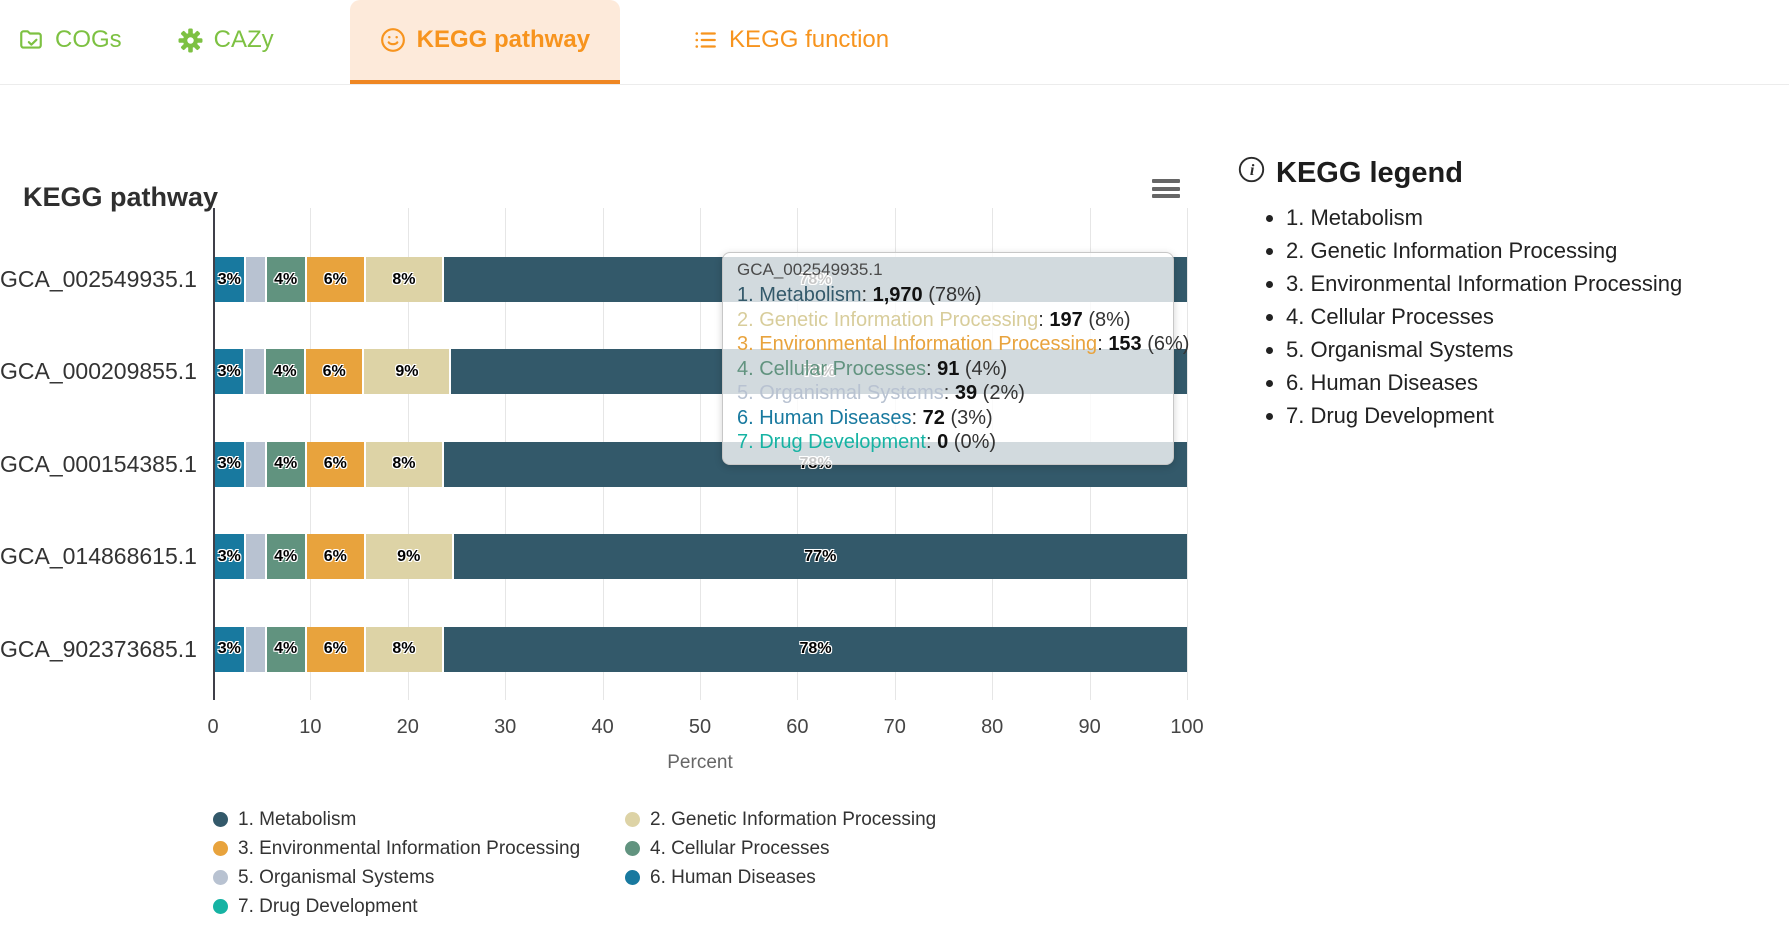 This screenshot has height=944, width=1789. What do you see at coordinates (1534, 283) in the screenshot?
I see `kegg-legend-item: 3. Environmental Information Processing` at bounding box center [1534, 283].